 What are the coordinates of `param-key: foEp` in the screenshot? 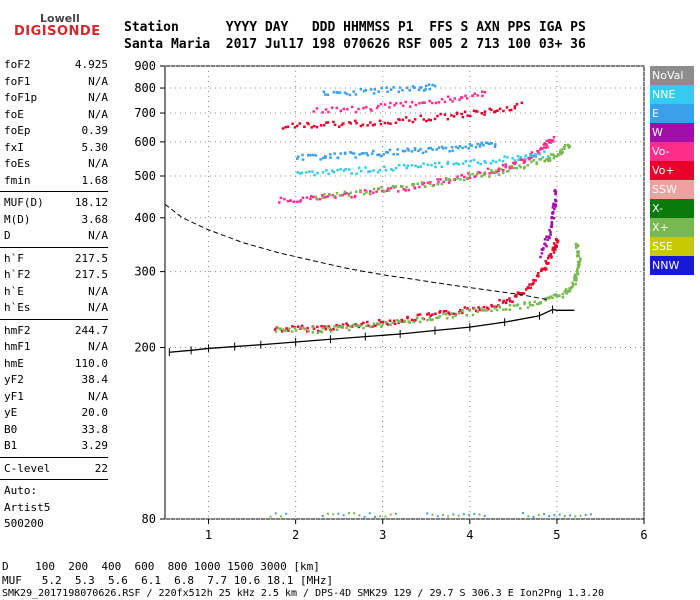 It's located at (17, 130).